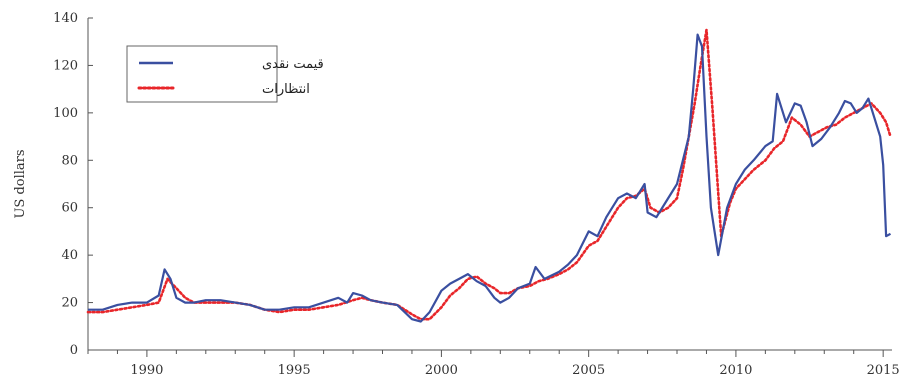 Image resolution: width=902 pixels, height=385 pixels. Describe the element at coordinates (65, 113) in the screenshot. I see `y-tick-label: 100` at that location.